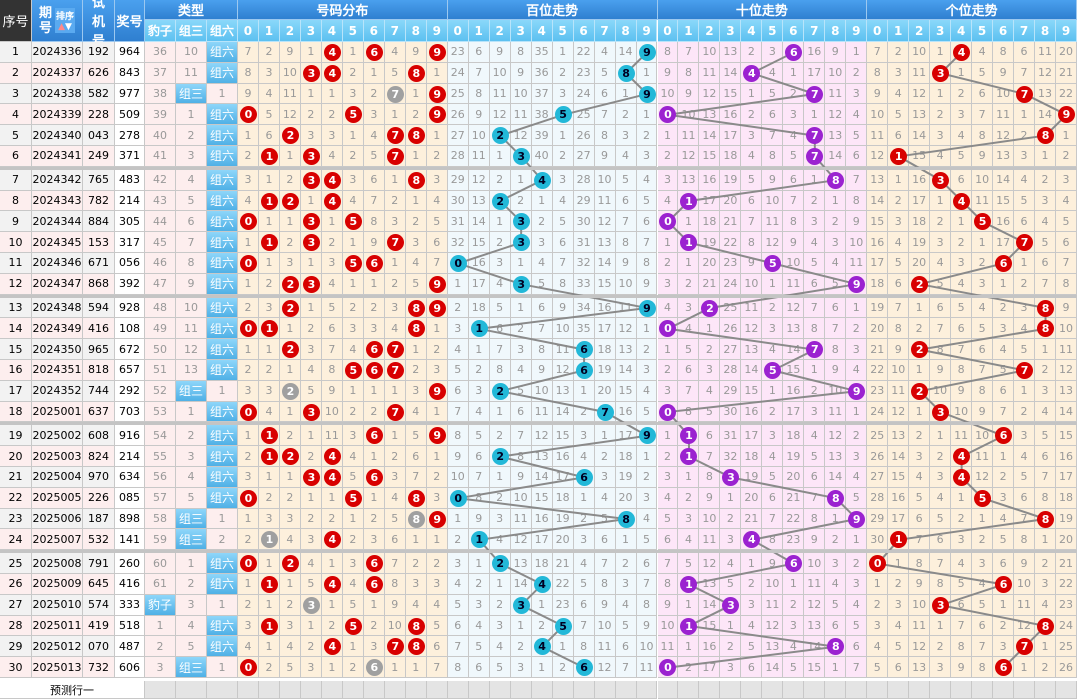  What do you see at coordinates (61, 27) in the screenshot?
I see `sort-arrows-icon: ▲` at bounding box center [61, 27].